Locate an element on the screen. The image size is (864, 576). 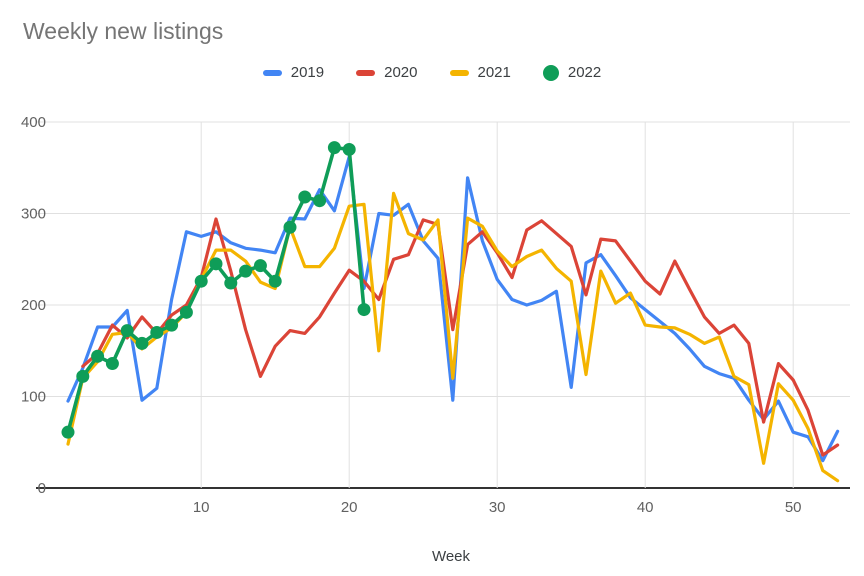
legend-label: 2019 is located at coordinates (307, 72).